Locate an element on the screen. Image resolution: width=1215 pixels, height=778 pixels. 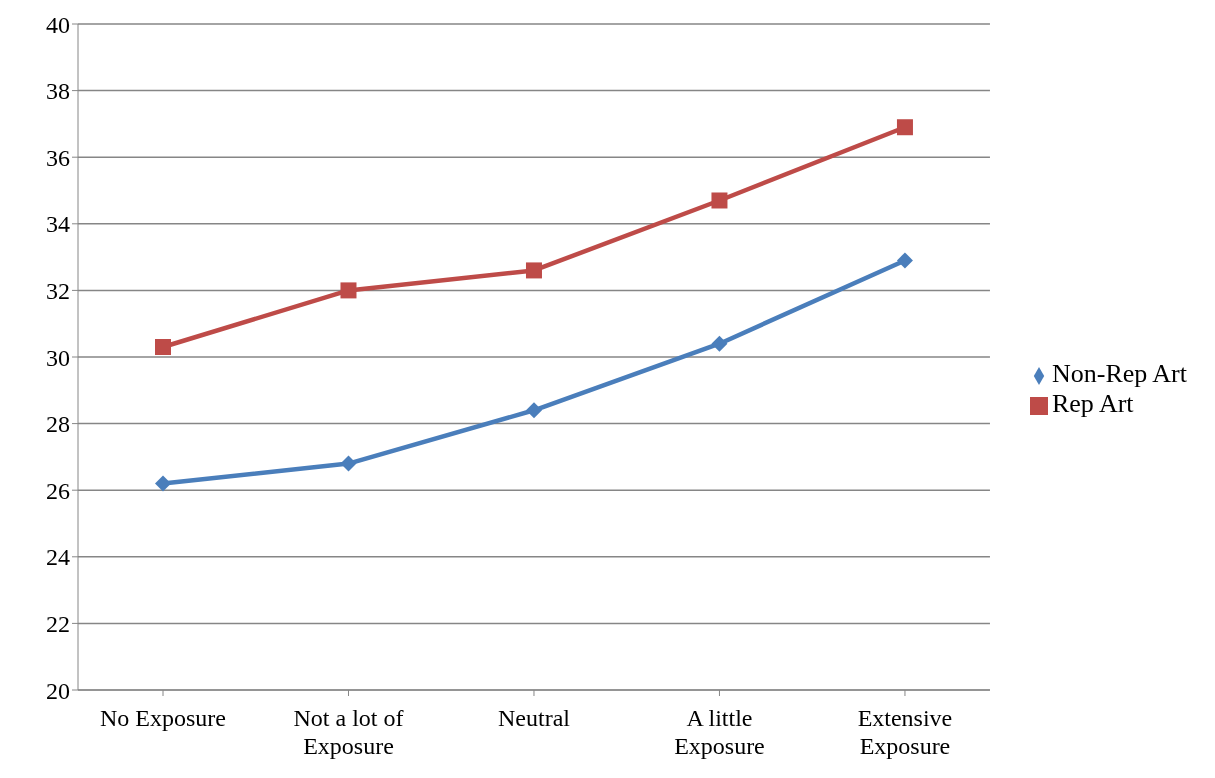
x-tick-label: Neutral is located at coordinates (534, 718).